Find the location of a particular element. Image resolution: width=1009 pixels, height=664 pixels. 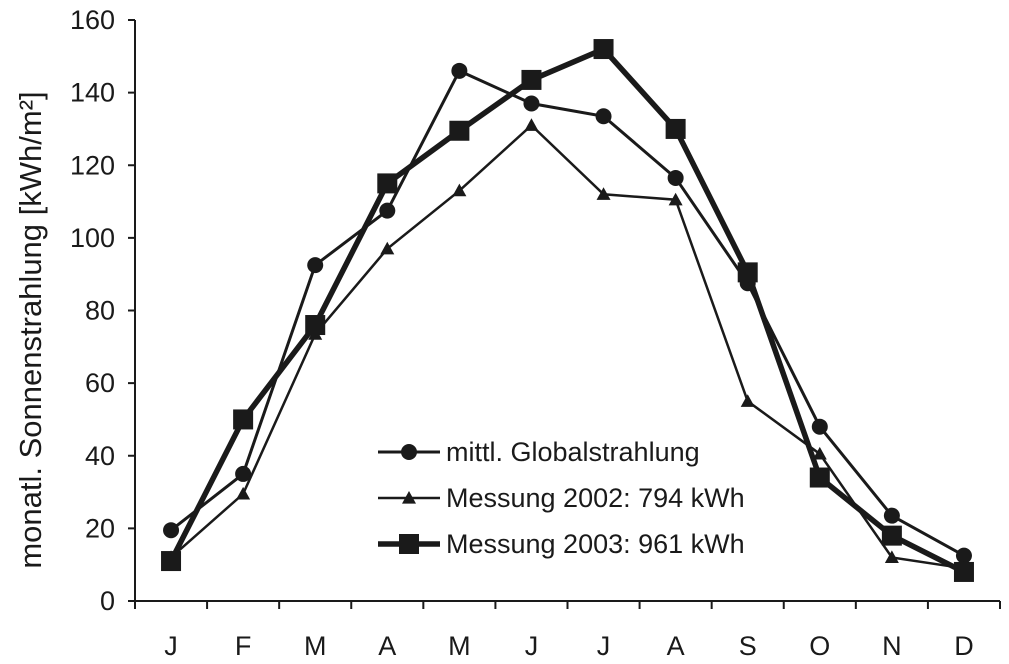

y-tick-label: 100 is located at coordinates (92, 238).